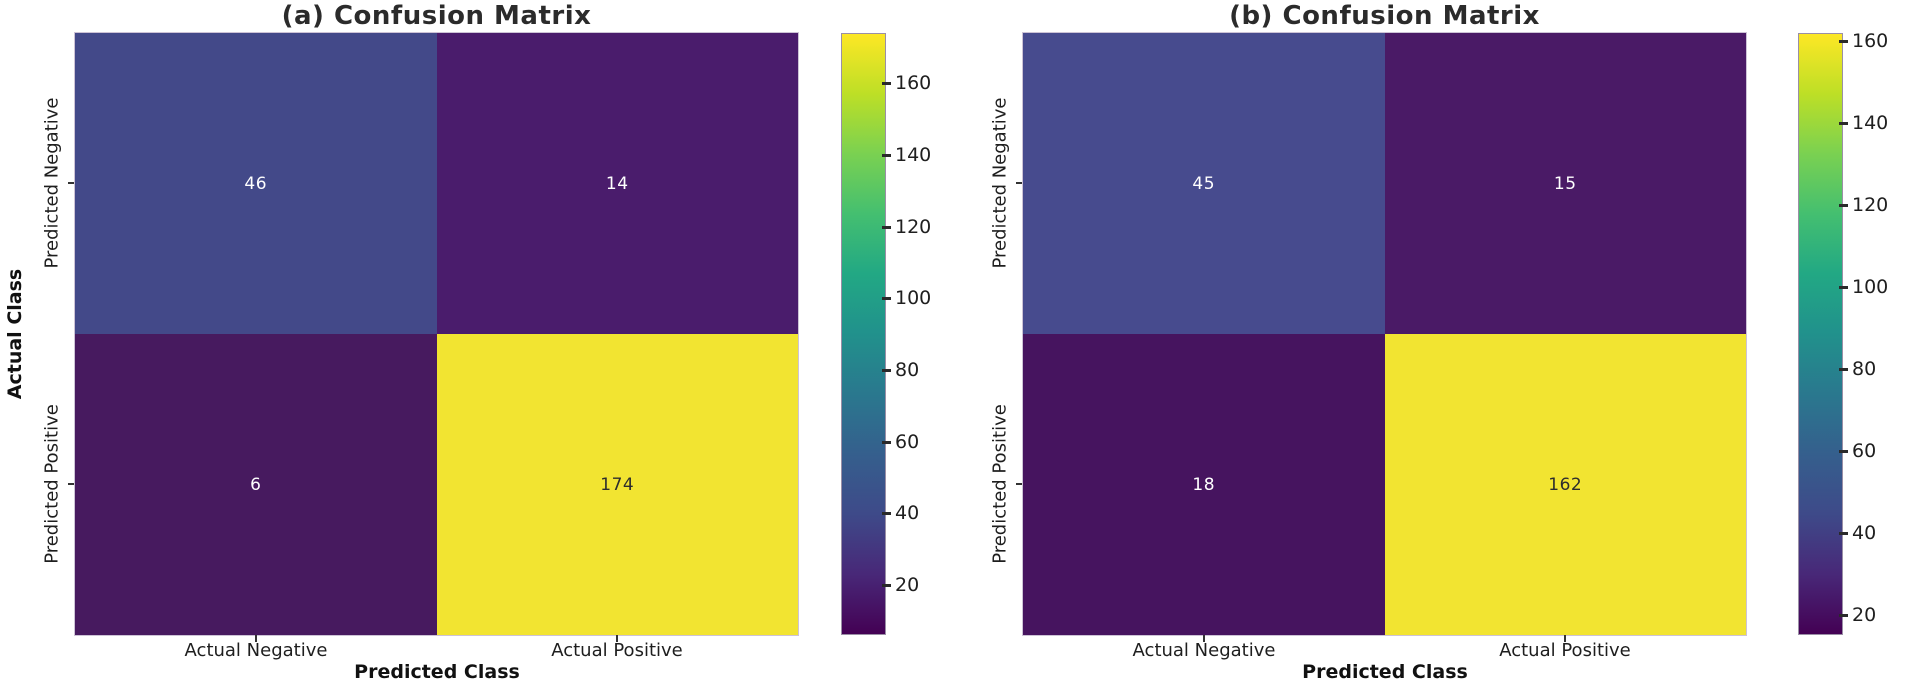  I want to click on cell-value: 6, so click(256, 484).